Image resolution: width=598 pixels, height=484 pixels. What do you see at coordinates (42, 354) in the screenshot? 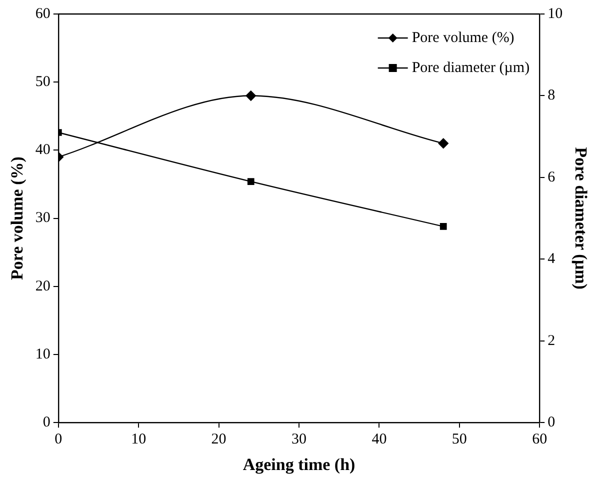
I see `y-tick-label: 10` at bounding box center [42, 354].